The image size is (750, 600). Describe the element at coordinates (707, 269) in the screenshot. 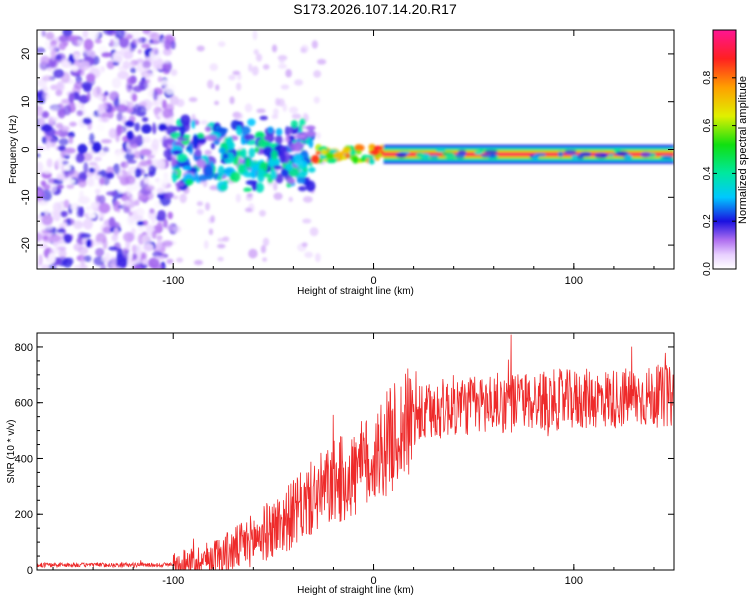

I see `colorbar-tick-label: 0.0` at that location.